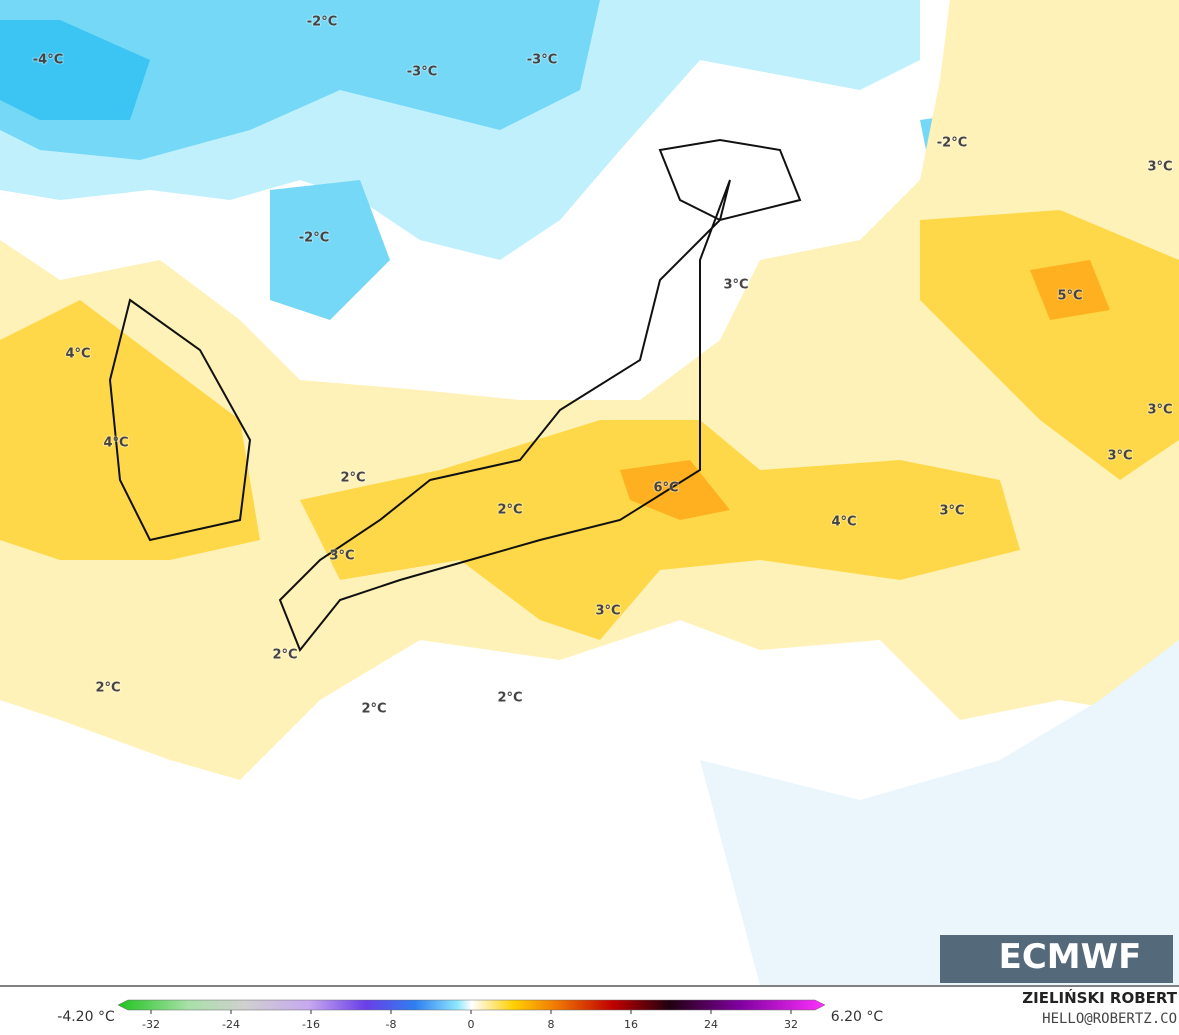  Describe the element at coordinates (631, 1024) in the screenshot. I see `colorbar-tick-label: 16` at that location.